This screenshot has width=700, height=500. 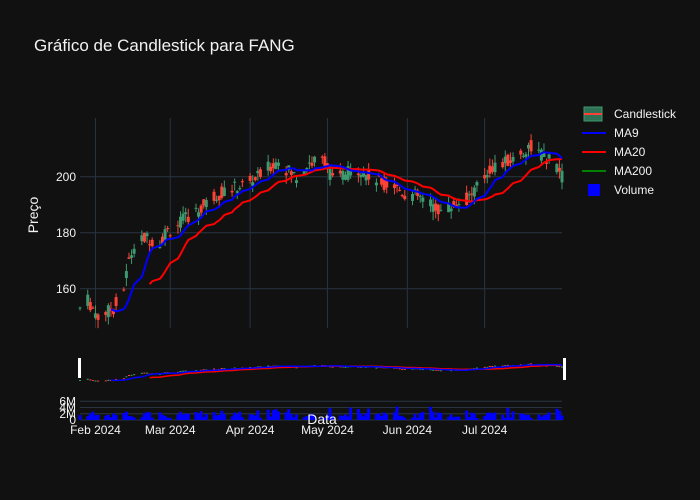 I want to click on legend: Candlestick MA9 MA20 MA200 Volume, so click(x=629, y=151).